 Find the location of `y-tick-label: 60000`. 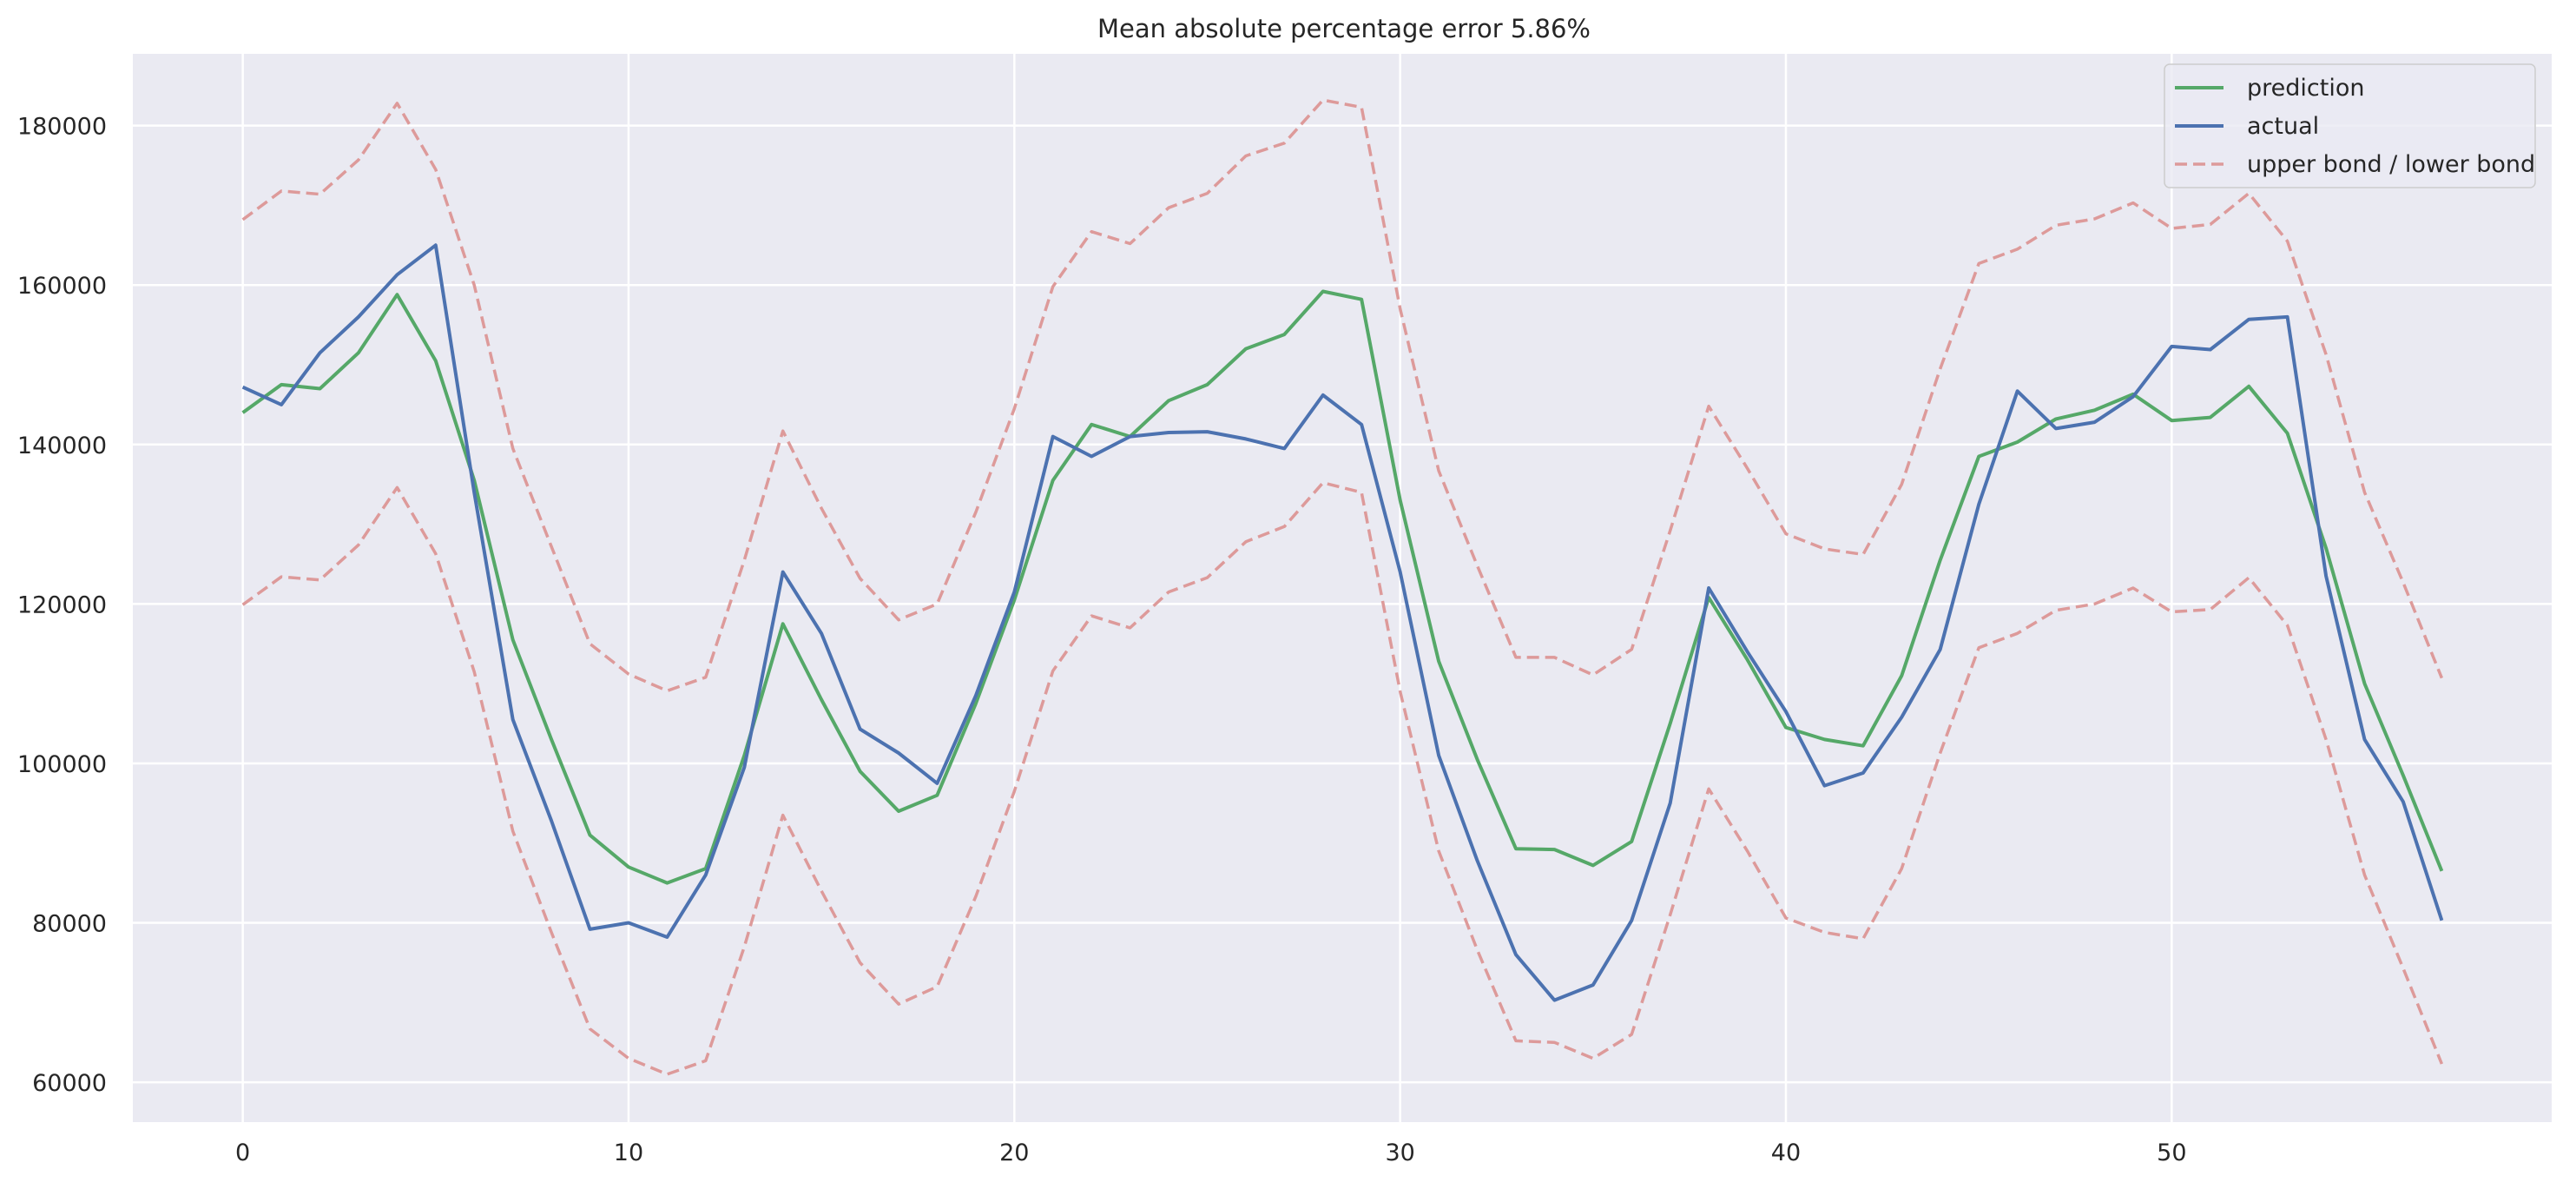

y-tick-label: 60000 is located at coordinates (69, 1084).